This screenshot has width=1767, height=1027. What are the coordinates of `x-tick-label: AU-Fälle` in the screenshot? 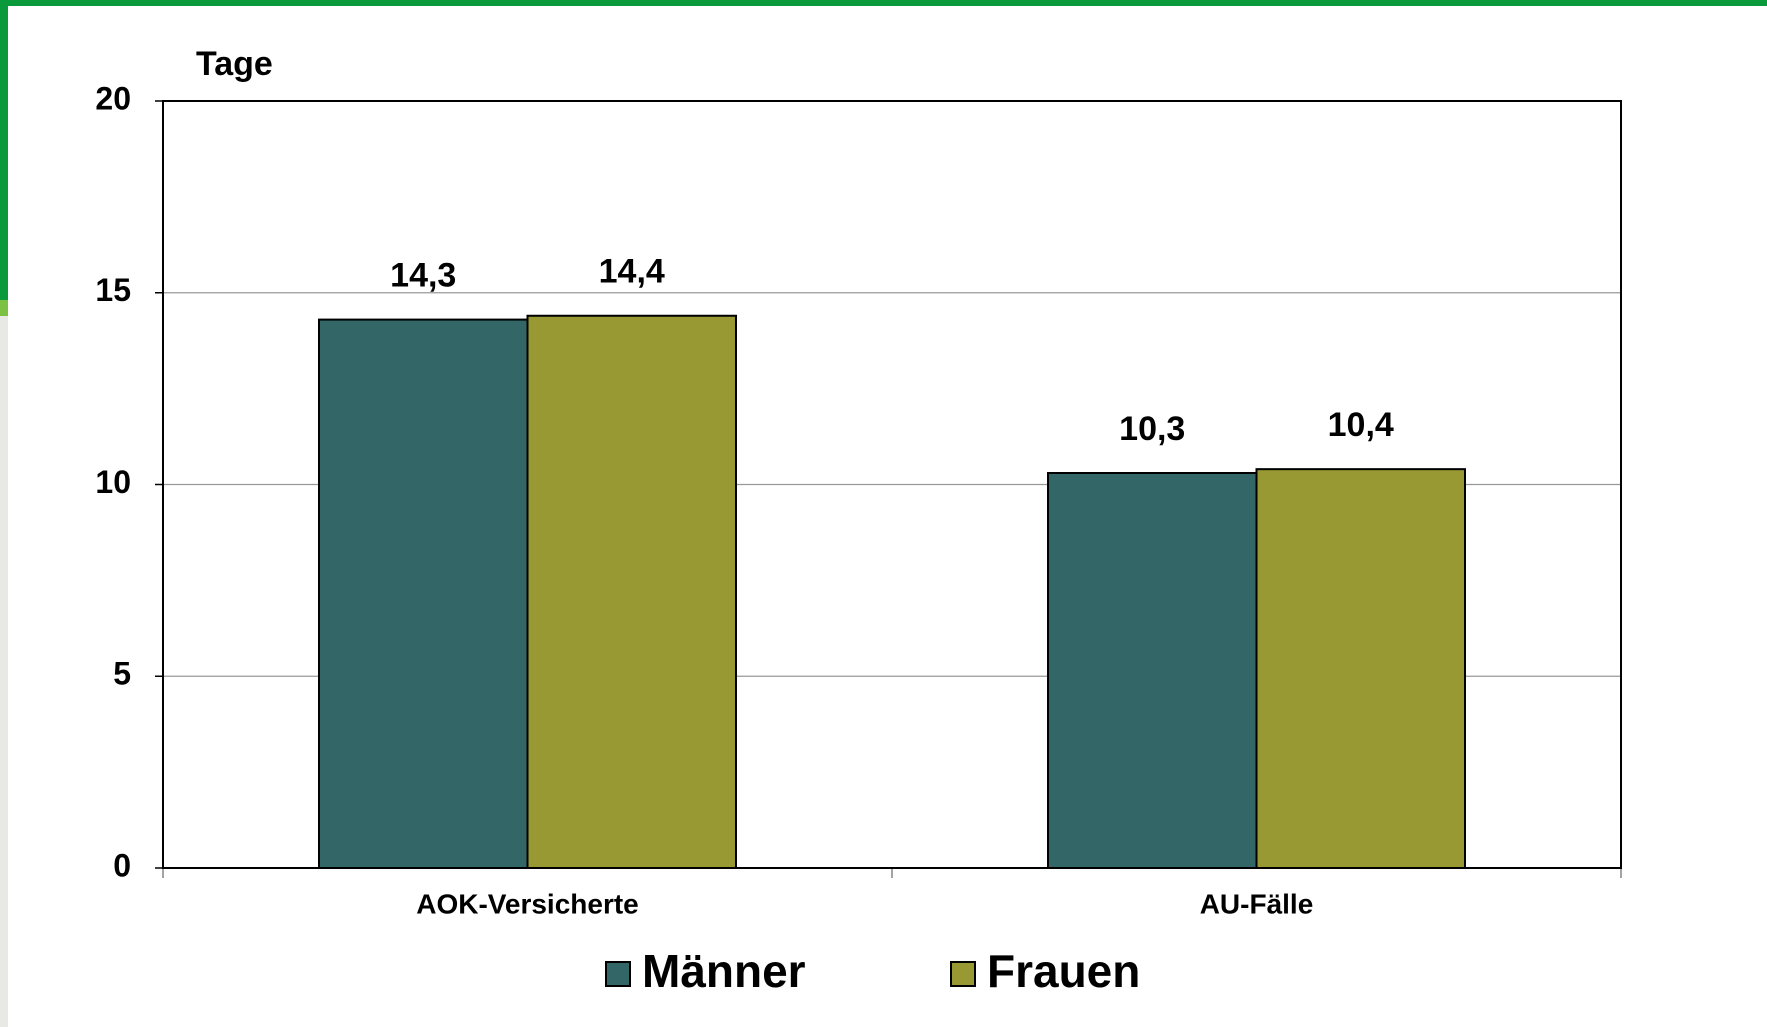 It's located at (1257, 903).